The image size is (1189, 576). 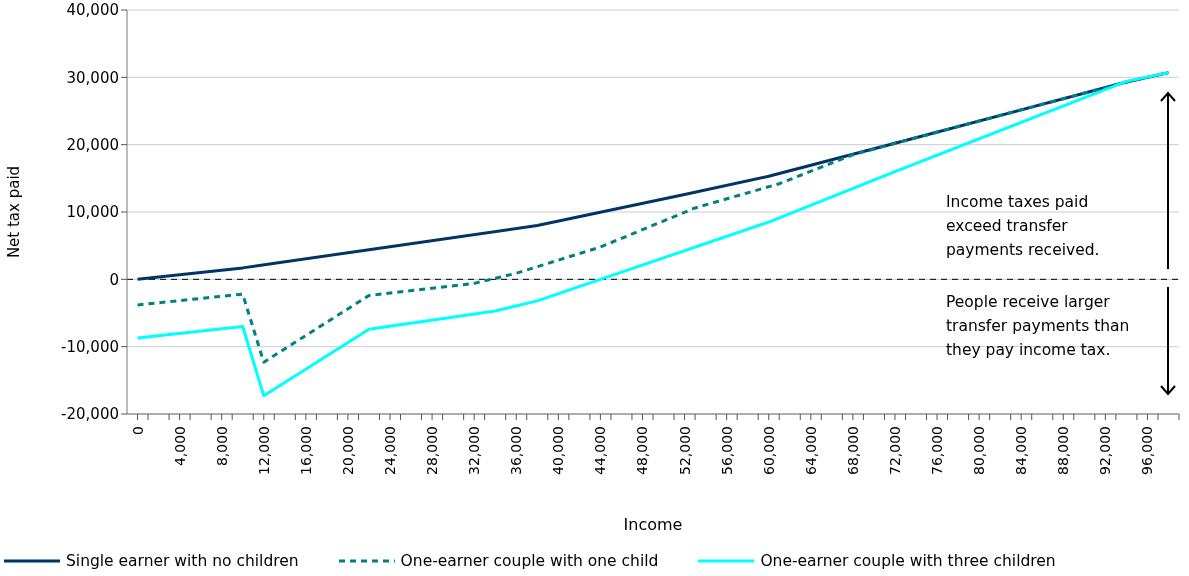 I want to click on x-tick-label: 80,000, so click(x=979, y=450).